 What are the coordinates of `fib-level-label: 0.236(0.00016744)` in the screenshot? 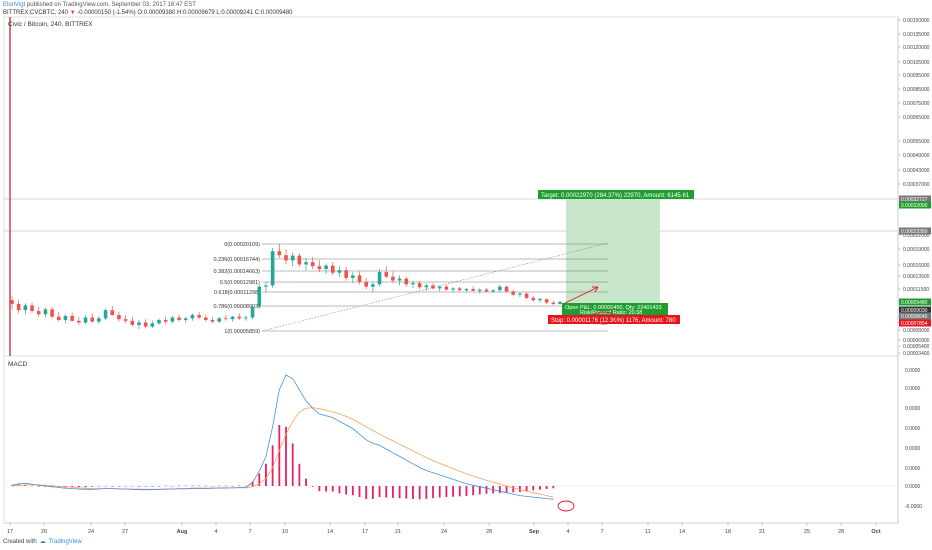 It's located at (237, 260).